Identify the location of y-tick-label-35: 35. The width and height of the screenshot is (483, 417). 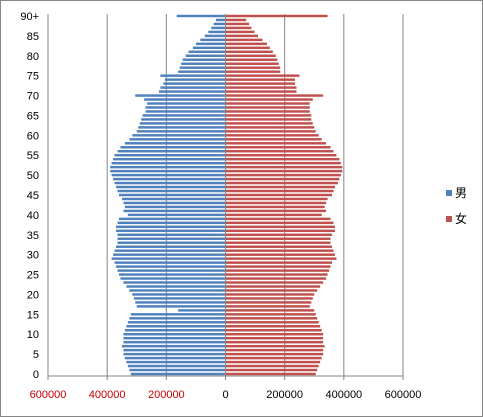
(33, 236).